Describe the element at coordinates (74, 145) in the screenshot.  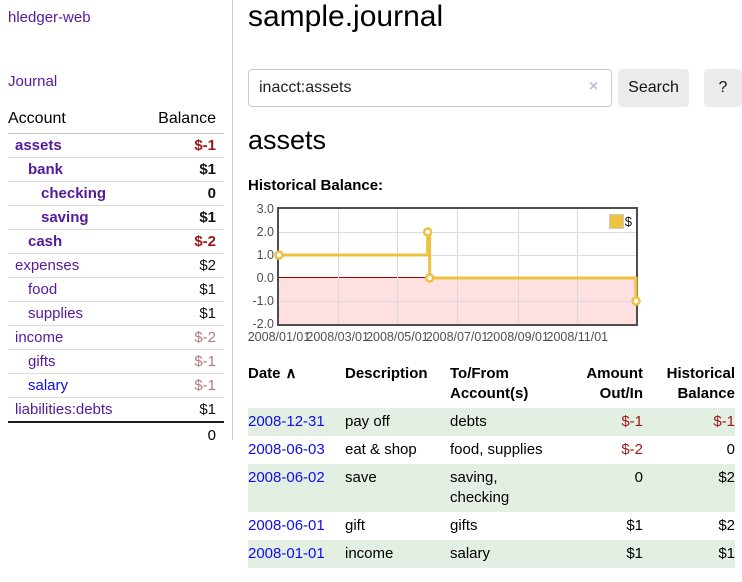
I see `account-cell: assets` at that location.